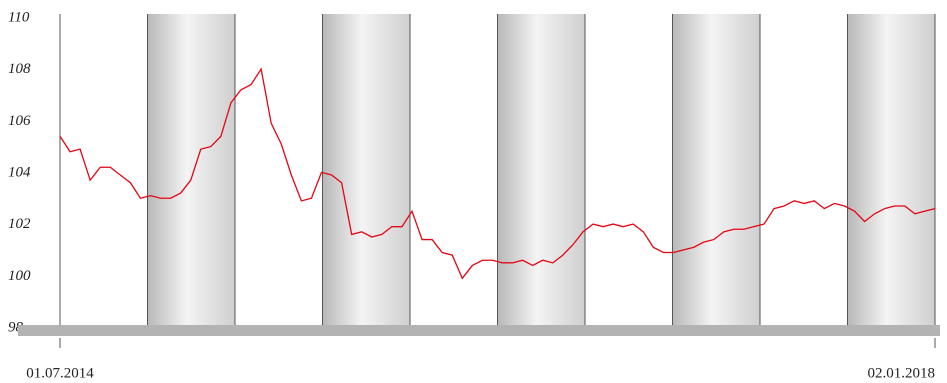 The image size is (947, 383). Describe the element at coordinates (19, 276) in the screenshot. I see `y-tick-label: 100` at that location.